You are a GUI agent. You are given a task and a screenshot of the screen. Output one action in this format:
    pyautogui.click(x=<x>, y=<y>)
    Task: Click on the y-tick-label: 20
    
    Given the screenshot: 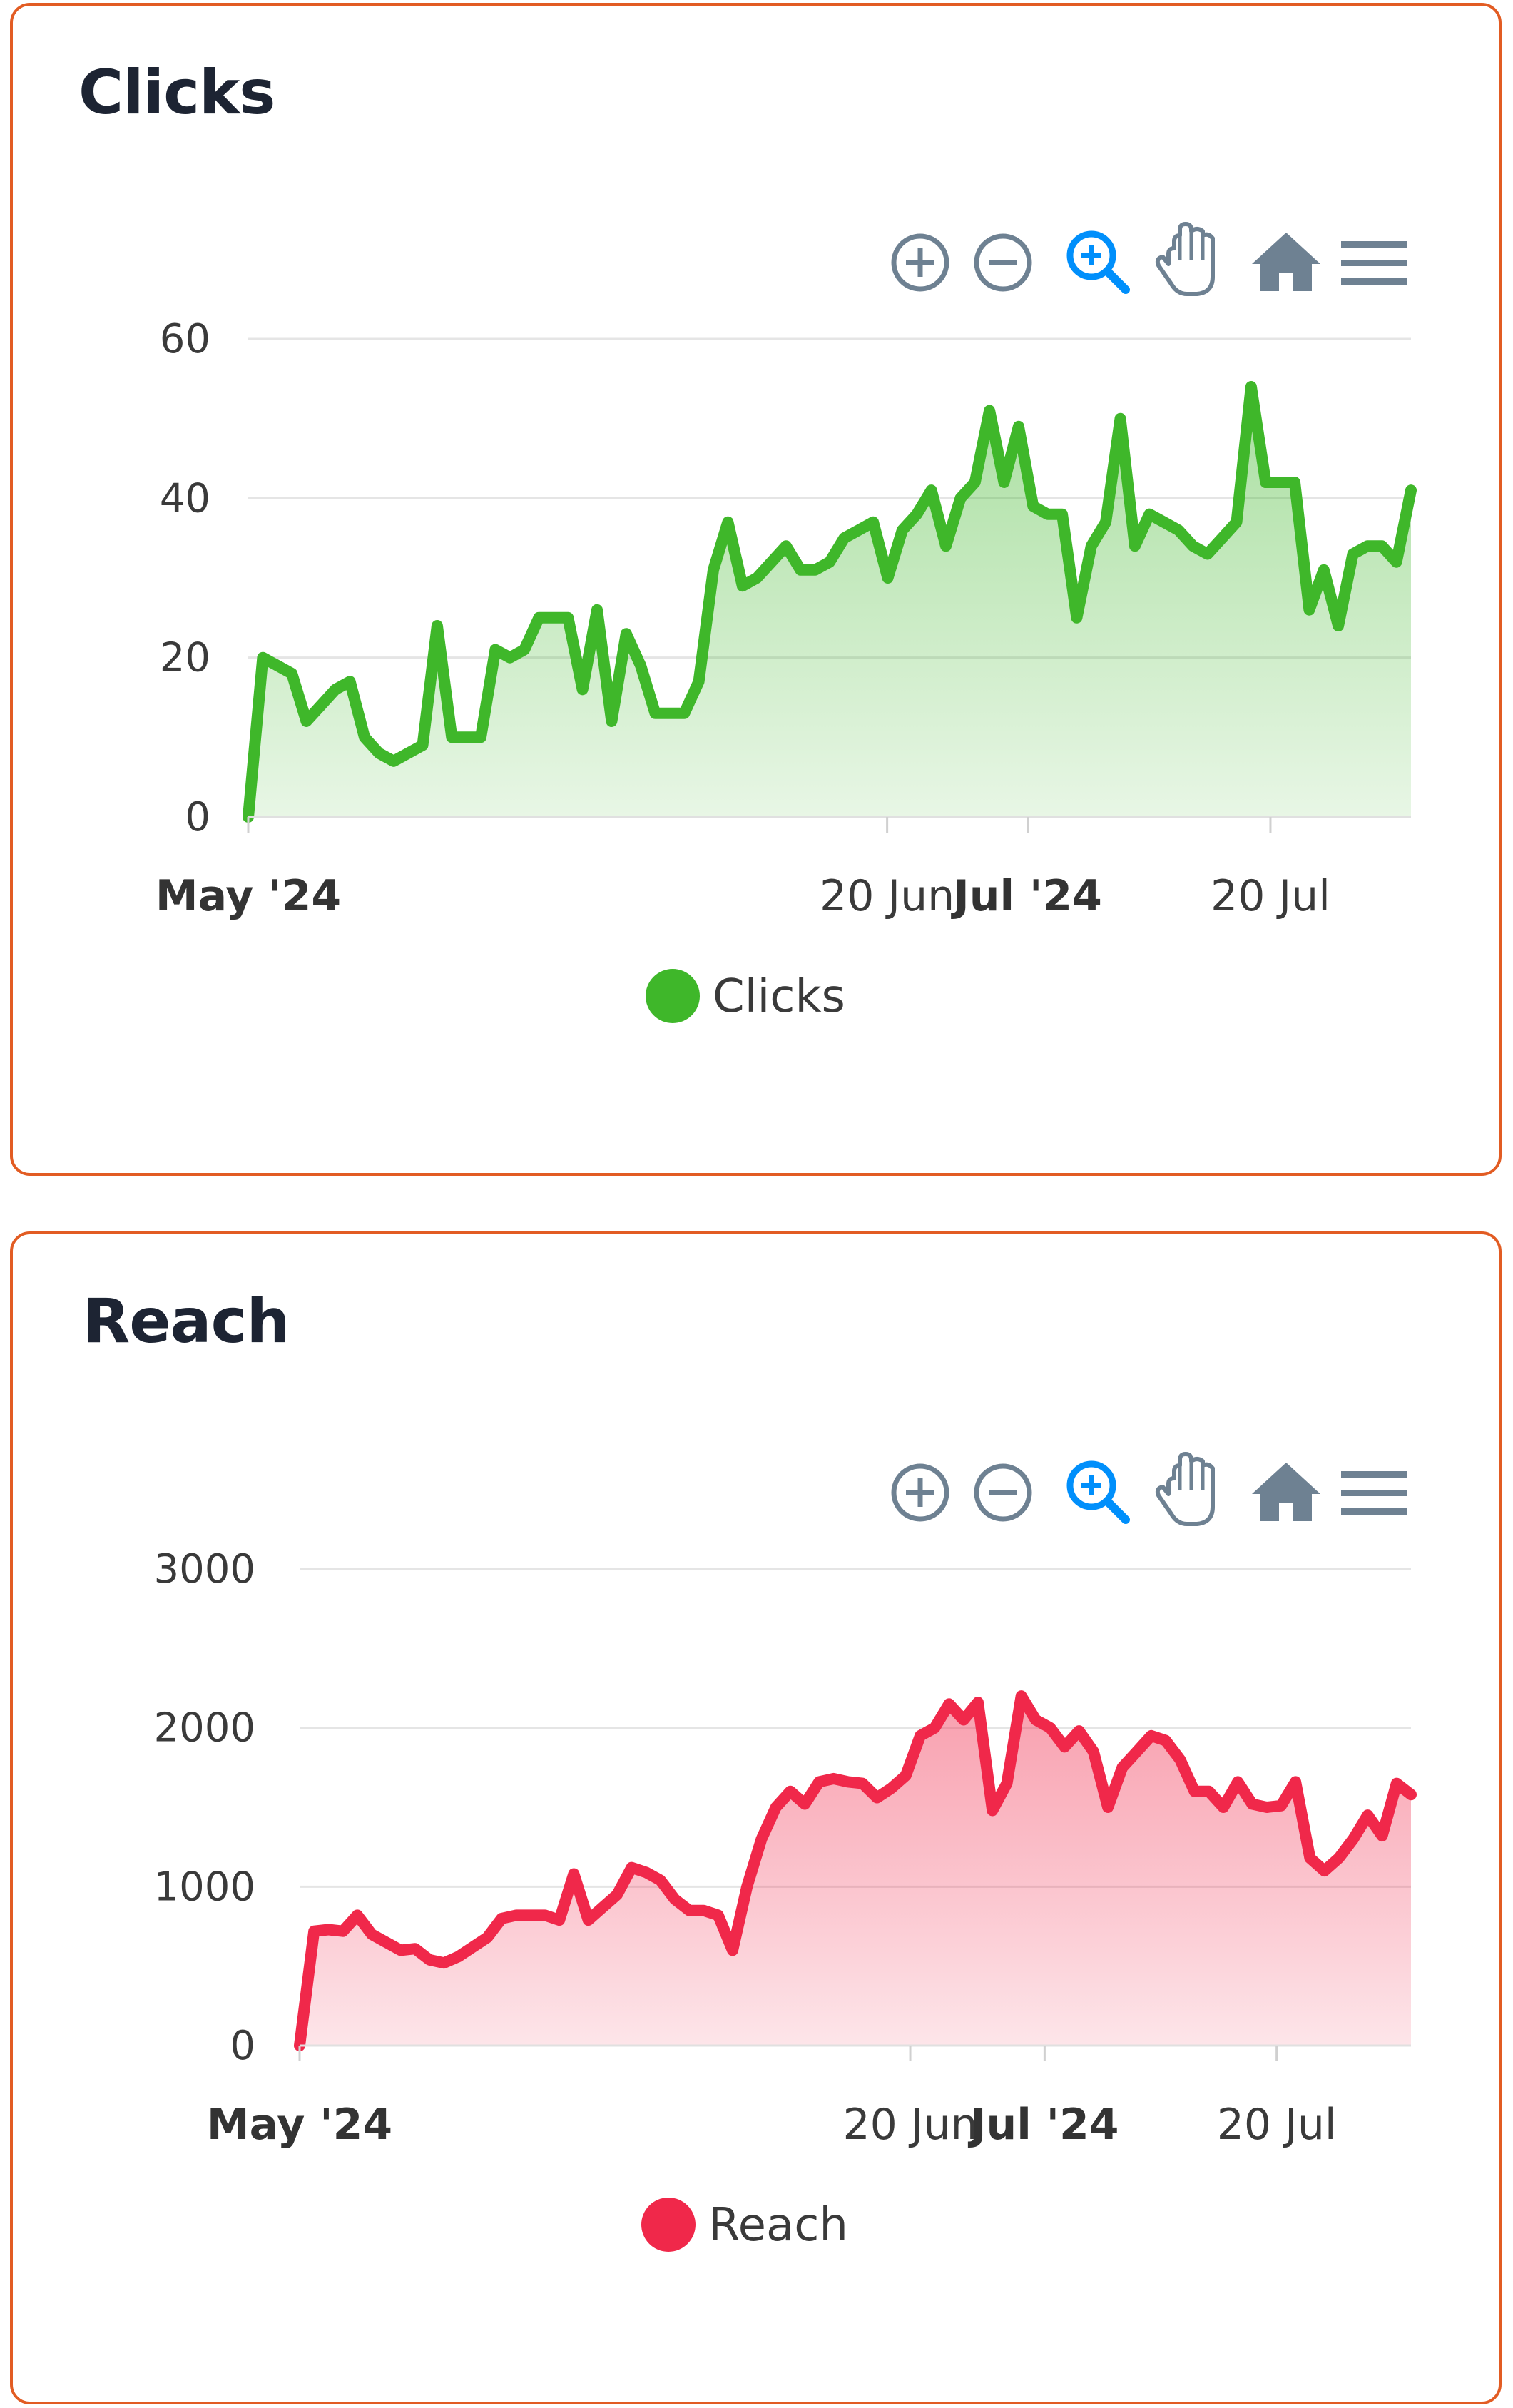 What is the action you would take?
    pyautogui.click(x=185, y=658)
    